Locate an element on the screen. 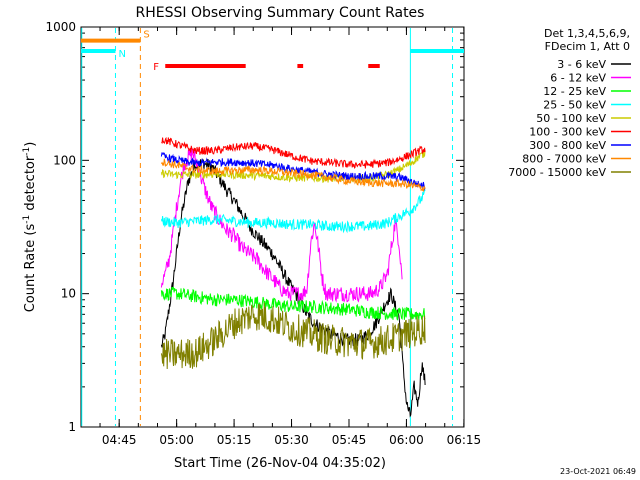 This screenshot has height=480, width=640. y-tick-label: 100 is located at coordinates (64, 160).